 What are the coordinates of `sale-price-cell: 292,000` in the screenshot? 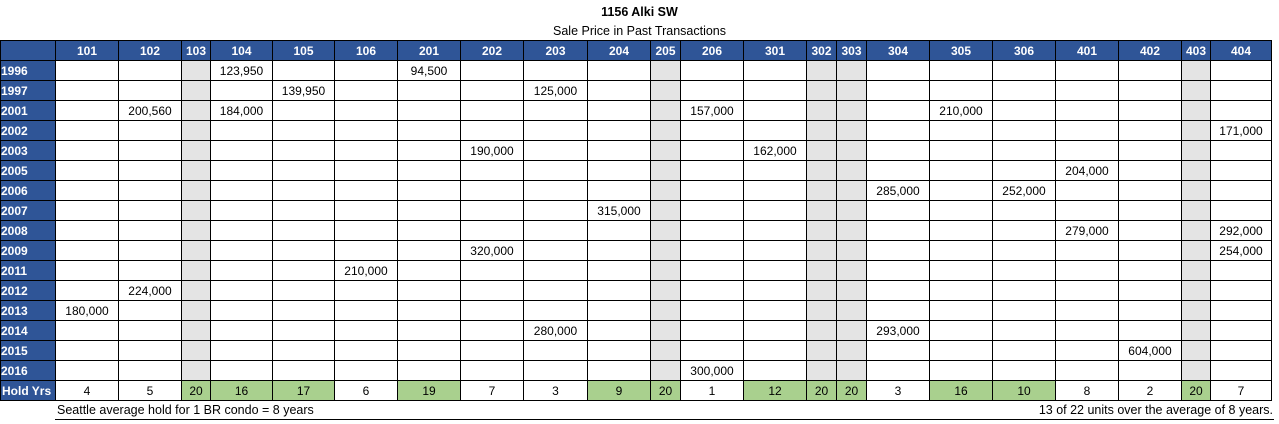 It's located at (1241, 230).